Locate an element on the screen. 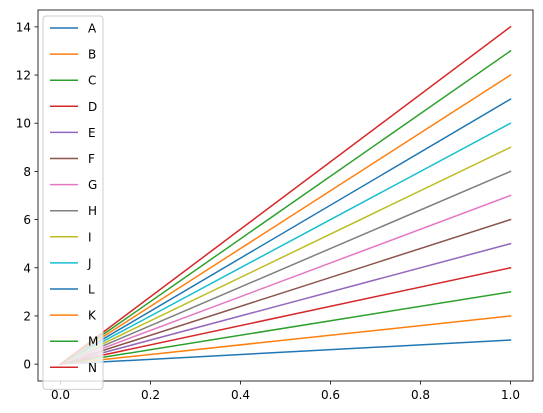  x-tick-label: 0.4 is located at coordinates (240, 395).